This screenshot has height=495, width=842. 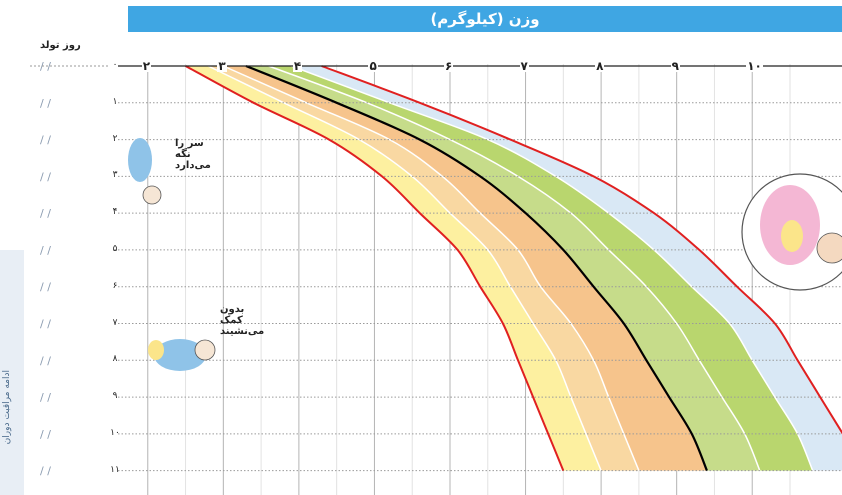 What do you see at coordinates (115, 175) in the screenshot?
I see `month-tick-label: ۳` at bounding box center [115, 175].